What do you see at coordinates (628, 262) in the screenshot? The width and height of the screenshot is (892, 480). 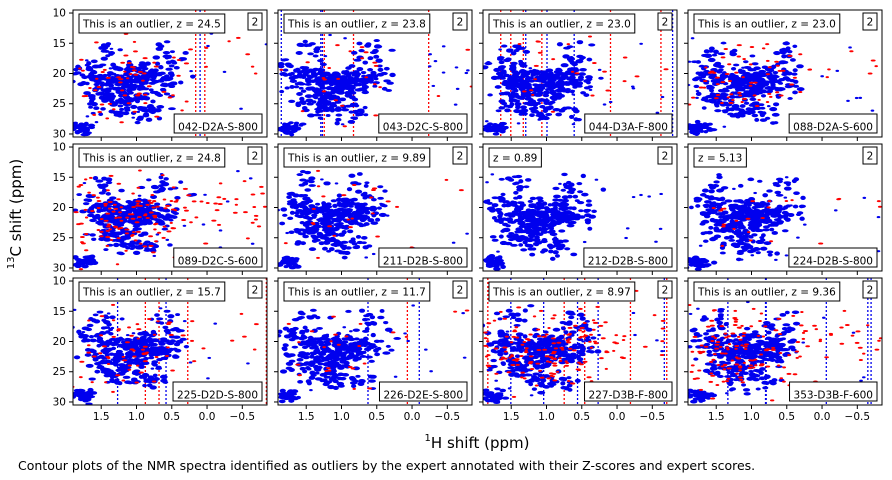 I see `sample-id-label: 212-D2B-S-800` at bounding box center [628, 262].